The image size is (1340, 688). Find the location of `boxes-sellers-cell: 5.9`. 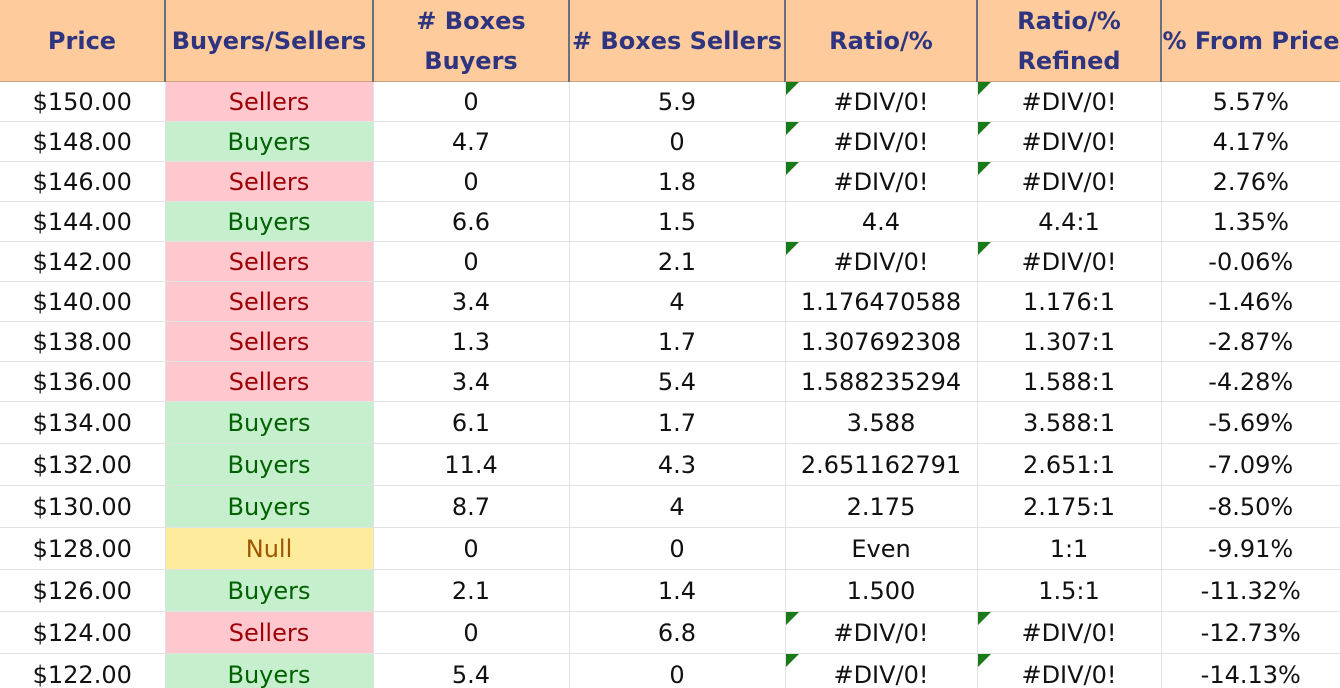

boxes-sellers-cell: 5.9 is located at coordinates (677, 101).